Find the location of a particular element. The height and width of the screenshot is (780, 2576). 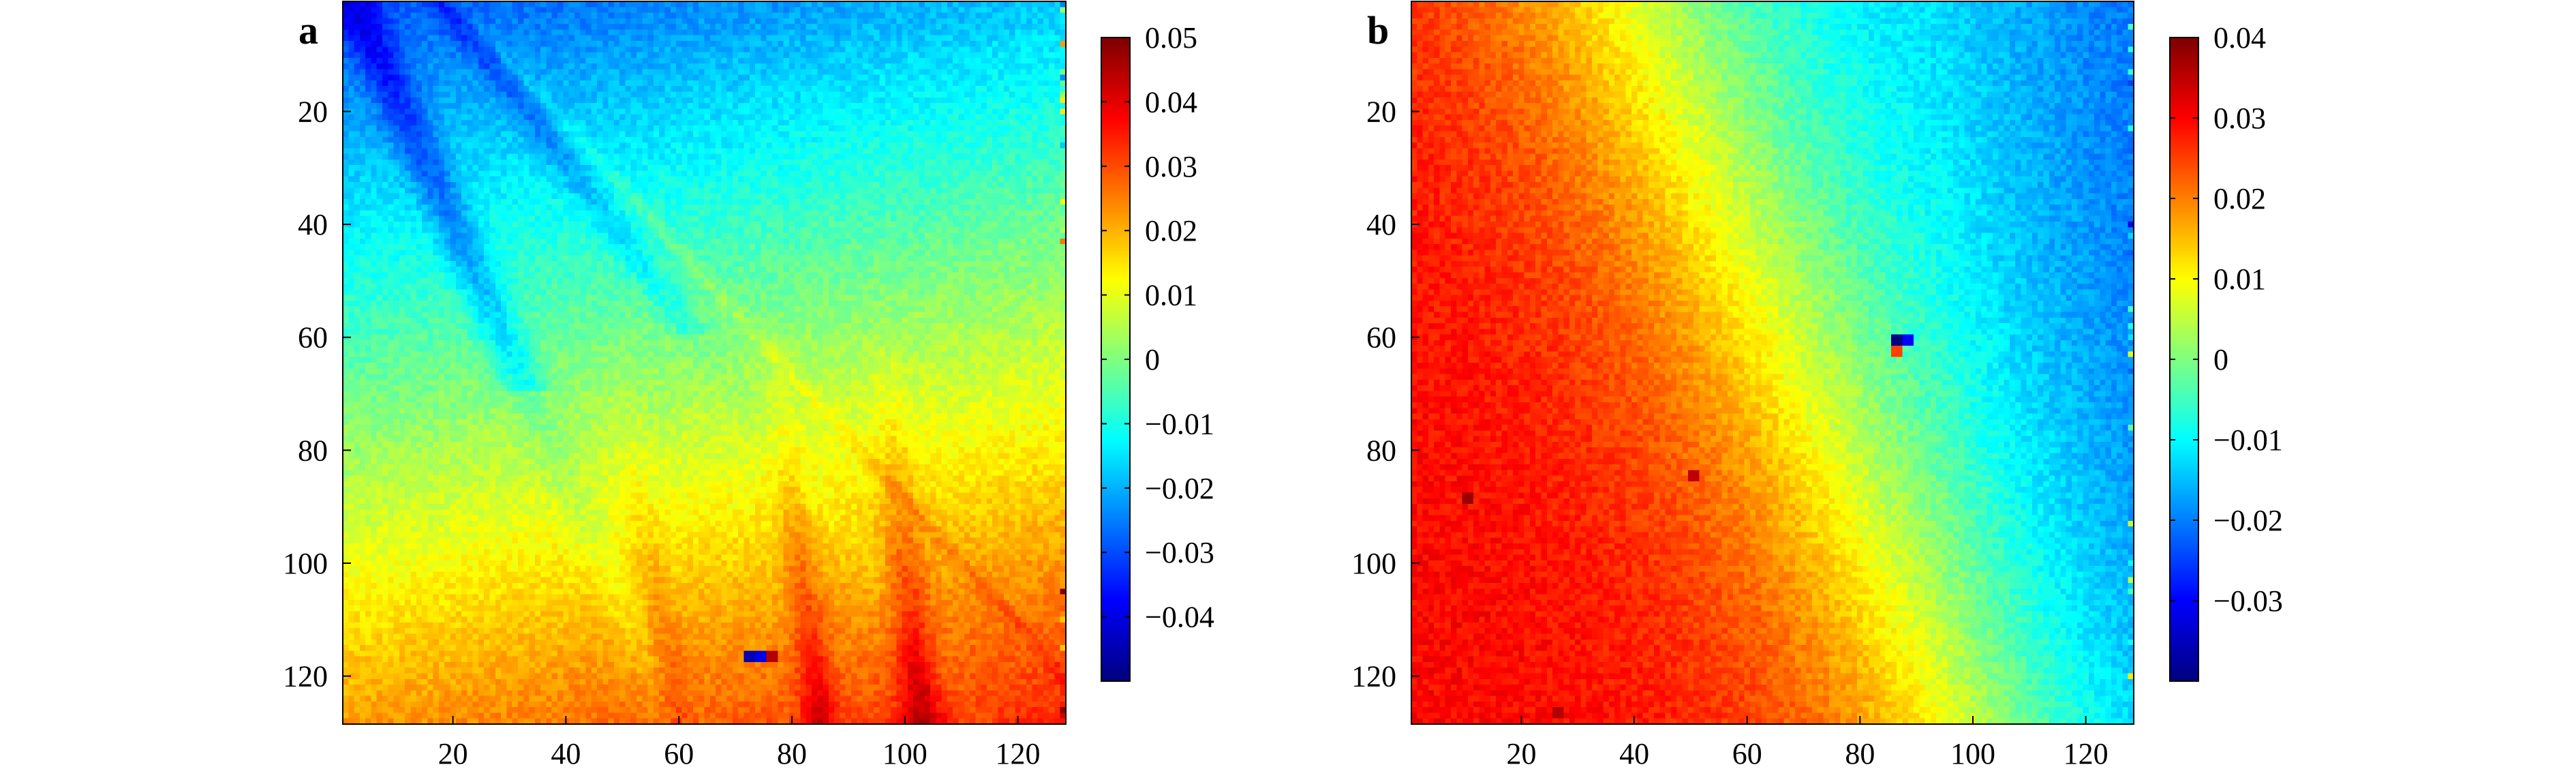

colorbar-tick-label-a-5: 0 is located at coordinates (1152, 359).